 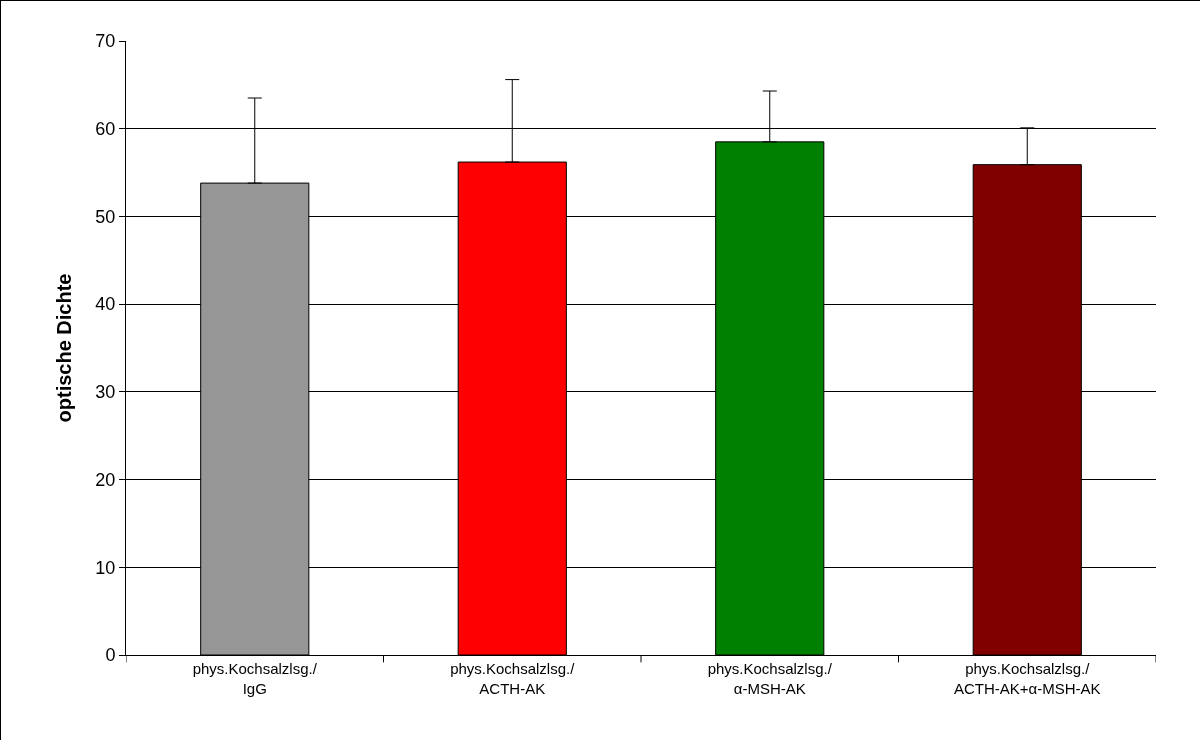 I want to click on y-axis-title: optische Dichte, so click(x=63, y=348).